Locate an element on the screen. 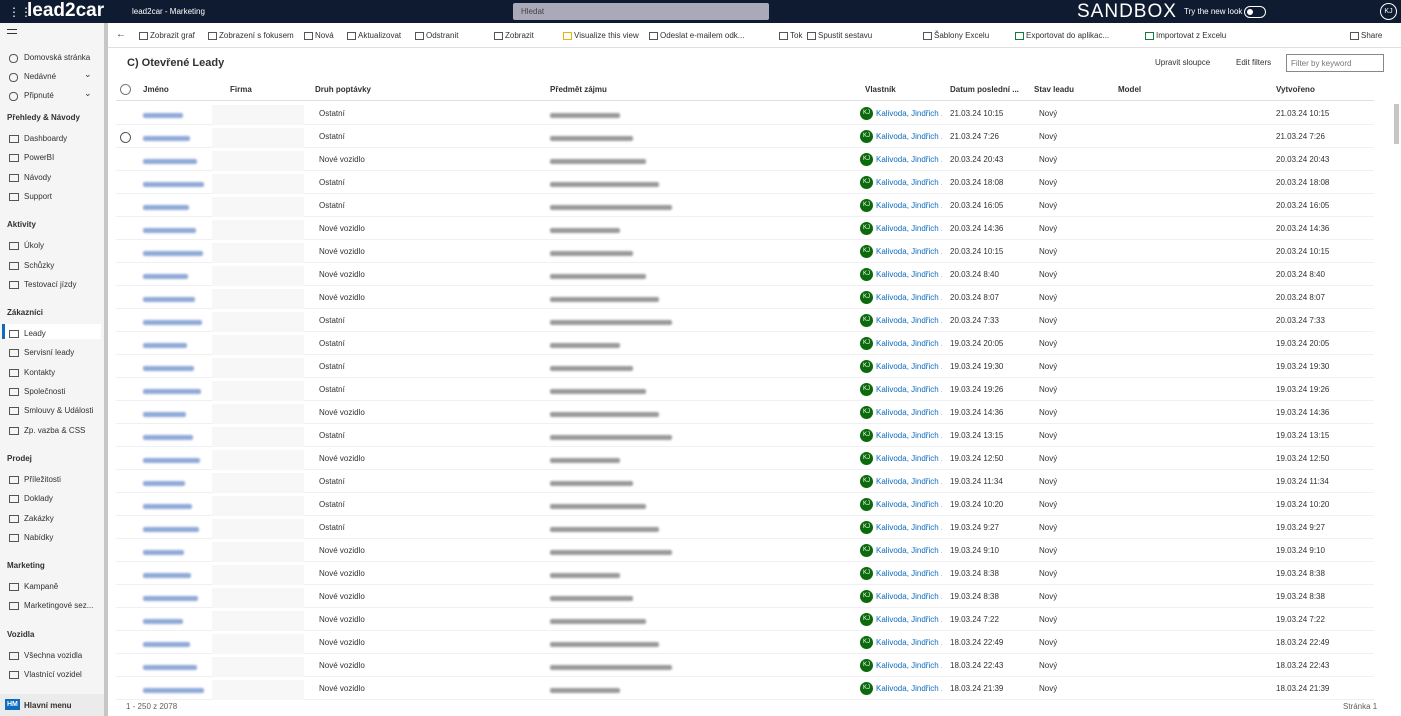 Image resolution: width=1401 pixels, height=716 pixels. nav-item: Support is located at coordinates (38, 196).